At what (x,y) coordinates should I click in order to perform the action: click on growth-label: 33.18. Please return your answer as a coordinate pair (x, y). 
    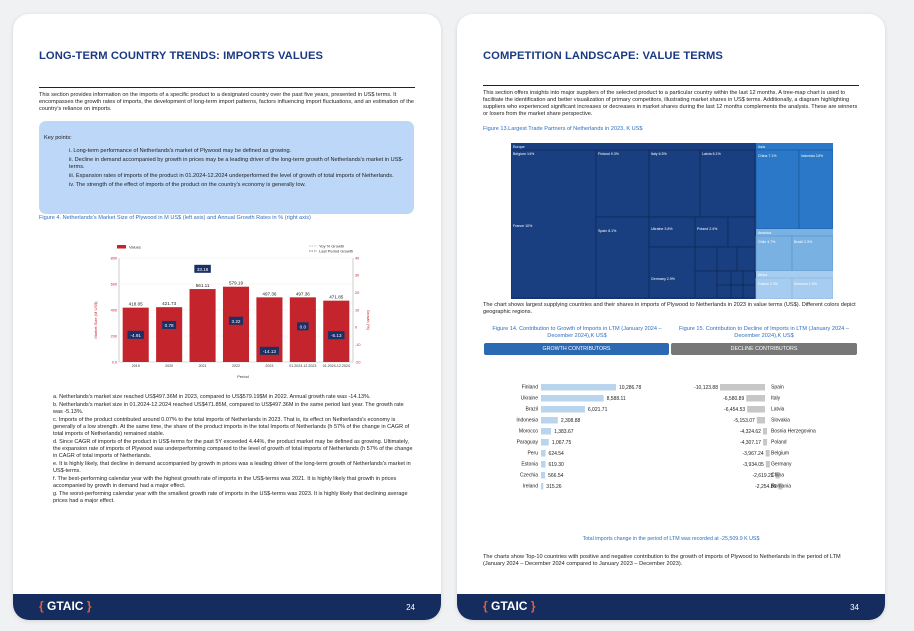
    Looking at the image, I should click on (203, 269).